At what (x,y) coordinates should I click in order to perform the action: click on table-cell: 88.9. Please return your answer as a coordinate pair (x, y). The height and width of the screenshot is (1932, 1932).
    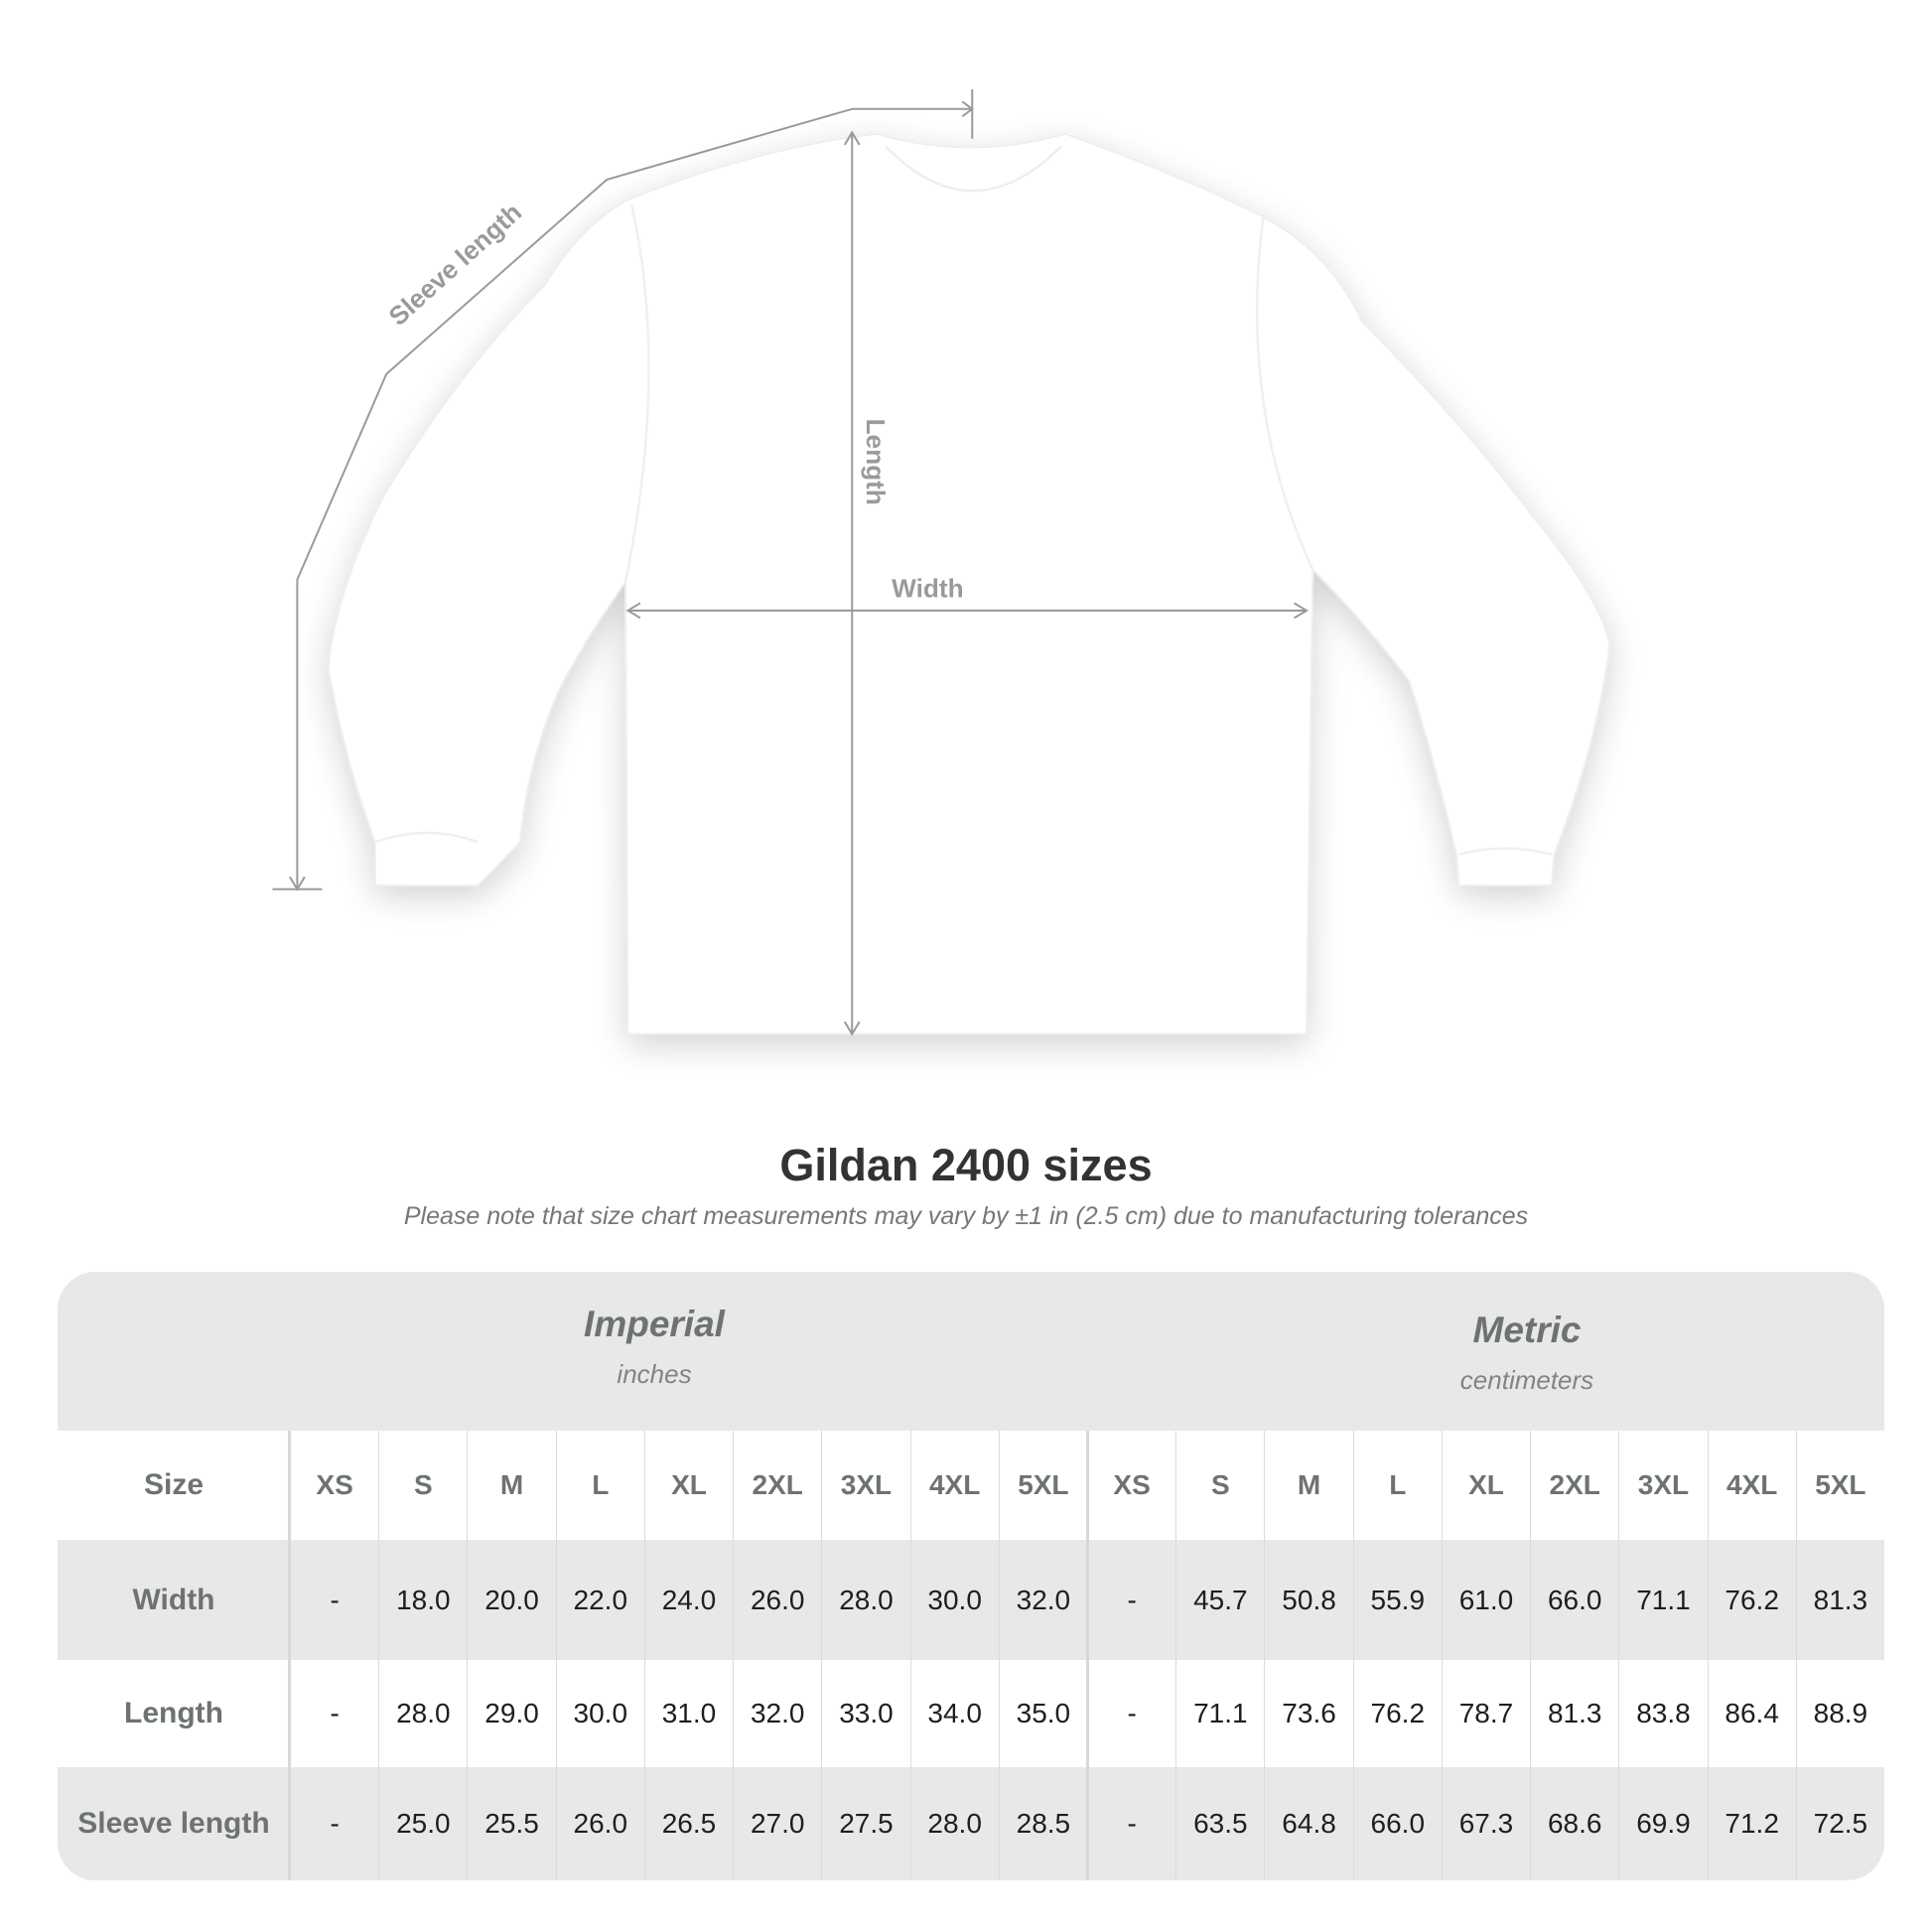
    Looking at the image, I should click on (1839, 1714).